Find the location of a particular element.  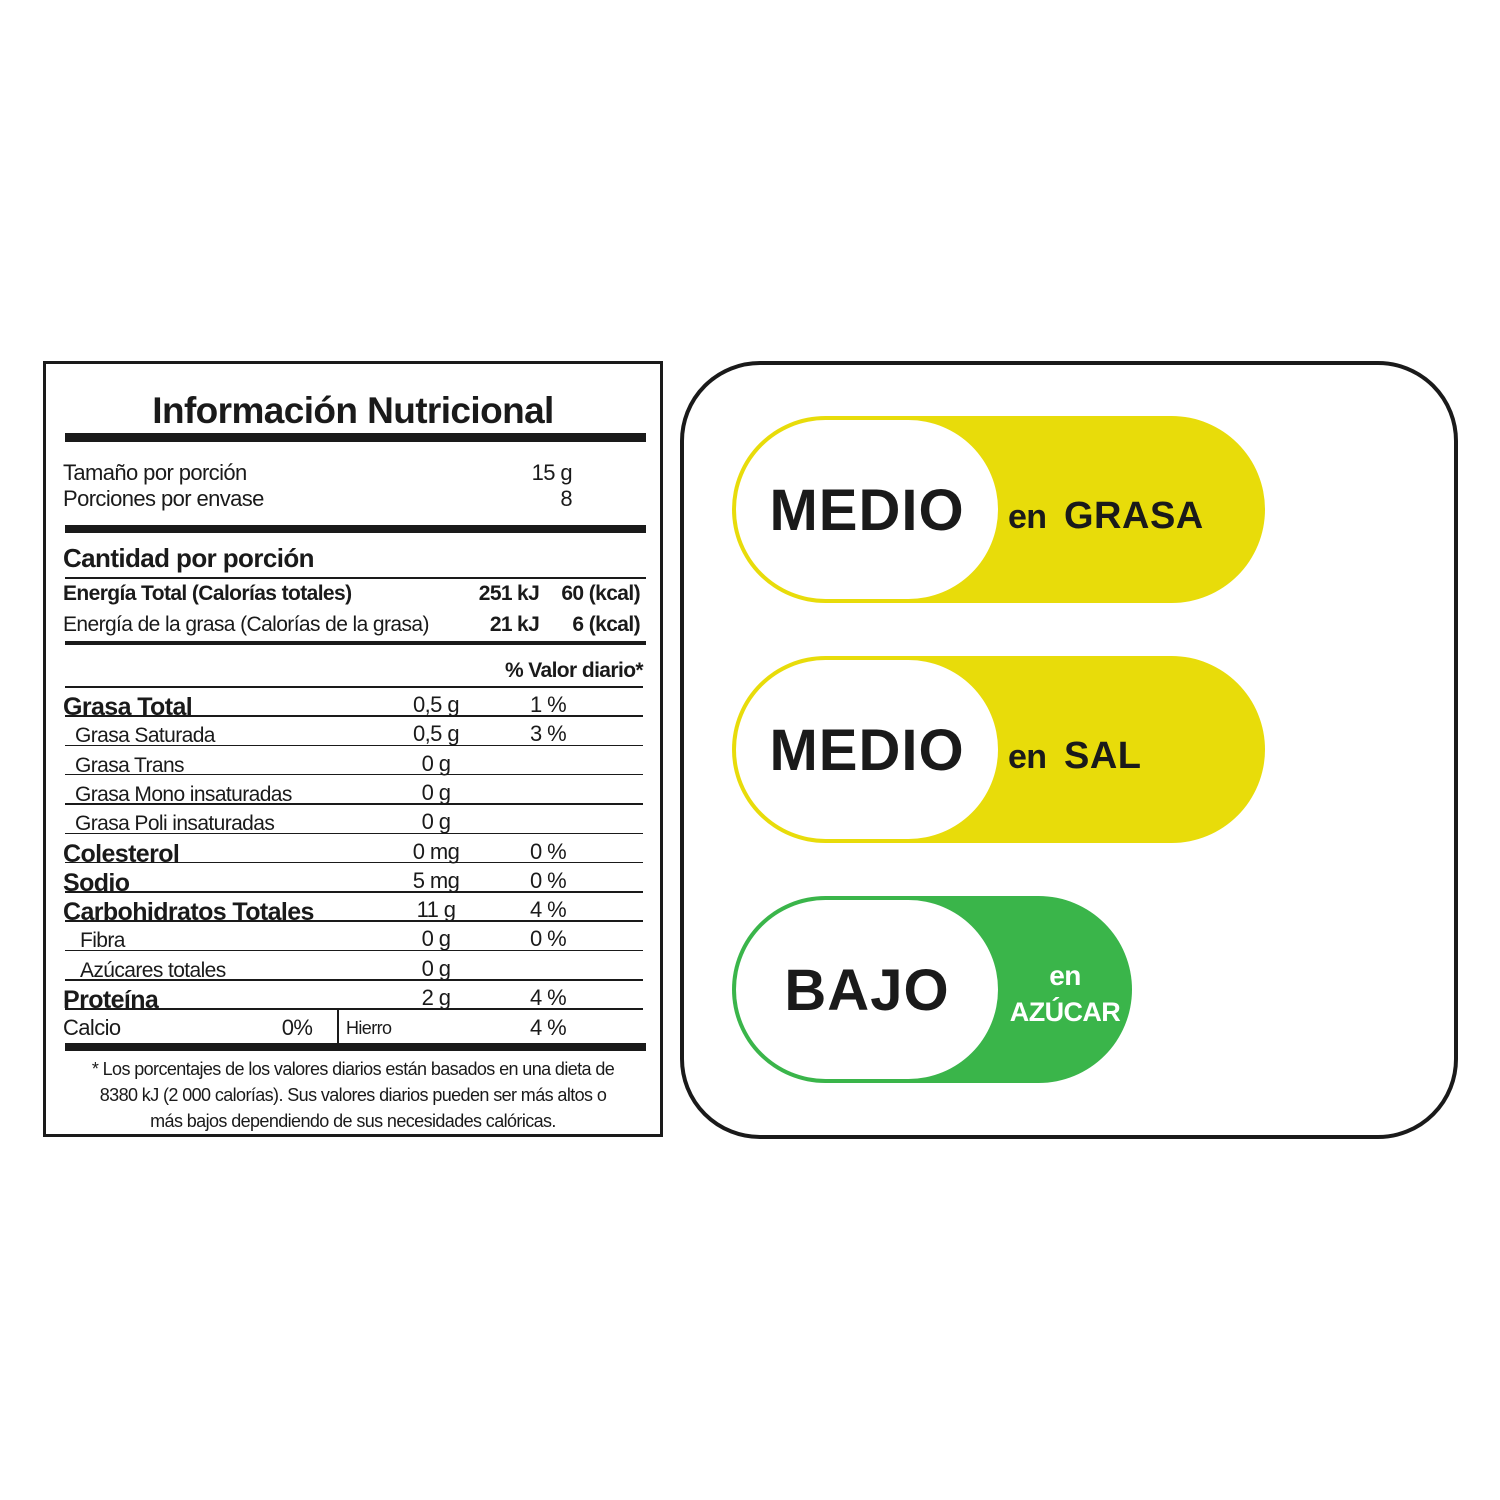

dv-heading: % Valor diario* is located at coordinates (574, 670).